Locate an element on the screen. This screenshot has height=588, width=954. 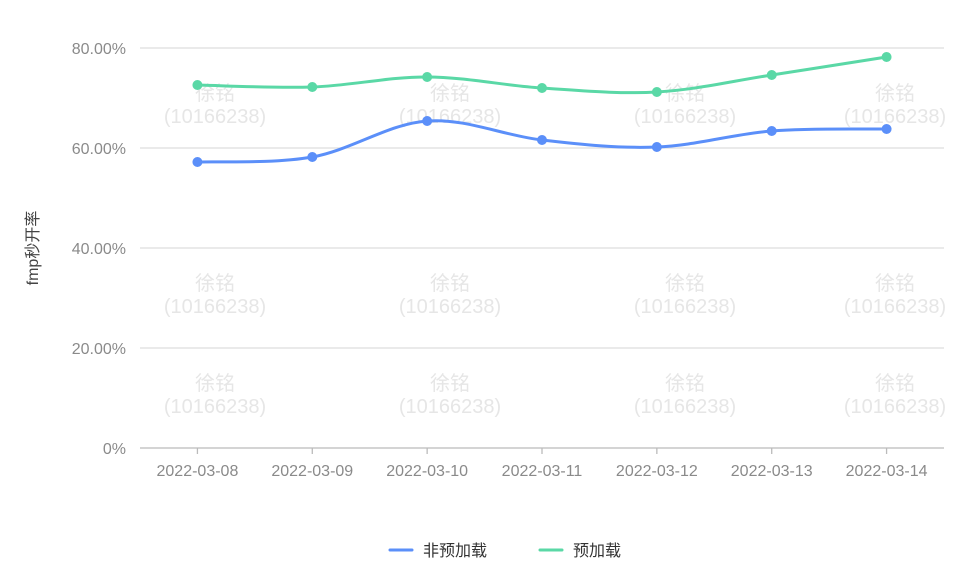
x-tick-label: 2022-03-14 is located at coordinates (887, 471).